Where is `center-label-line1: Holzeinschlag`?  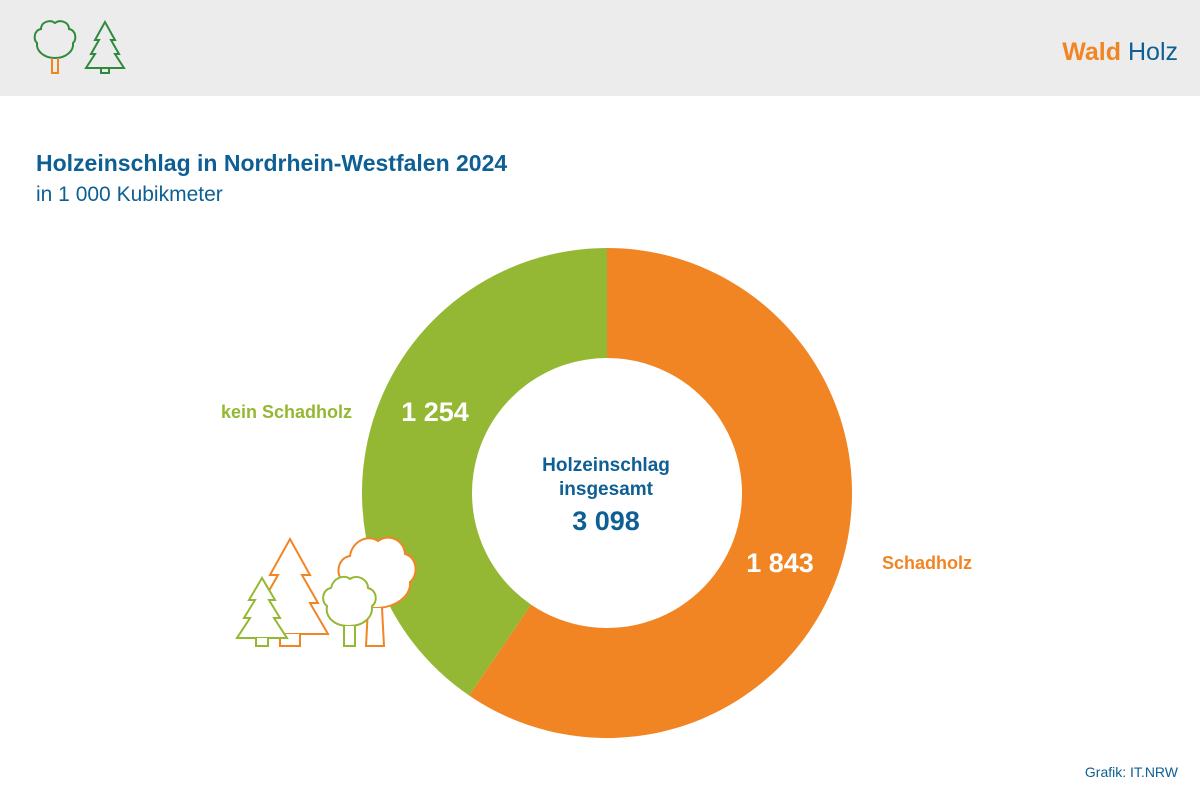 center-label-line1: Holzeinschlag is located at coordinates (606, 465).